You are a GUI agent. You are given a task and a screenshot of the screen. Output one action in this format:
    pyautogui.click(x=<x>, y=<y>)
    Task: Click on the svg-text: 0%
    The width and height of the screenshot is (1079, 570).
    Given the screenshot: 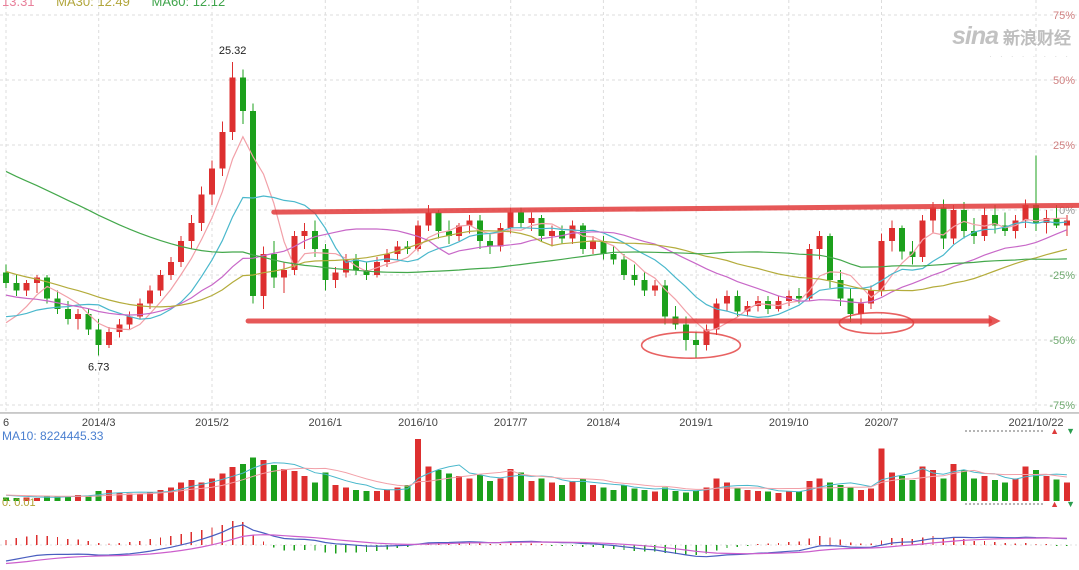 What is the action you would take?
    pyautogui.click(x=1067, y=211)
    